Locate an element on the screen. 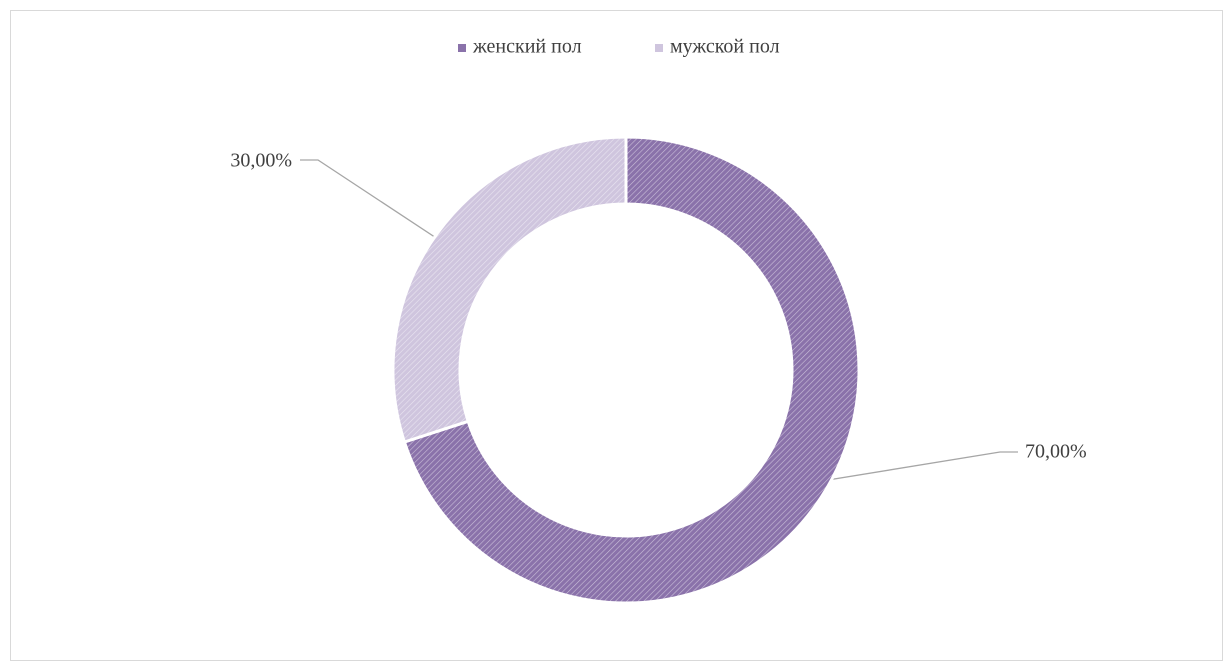 This screenshot has width=1231, height=666. legend-label: женский пол is located at coordinates (527, 47).